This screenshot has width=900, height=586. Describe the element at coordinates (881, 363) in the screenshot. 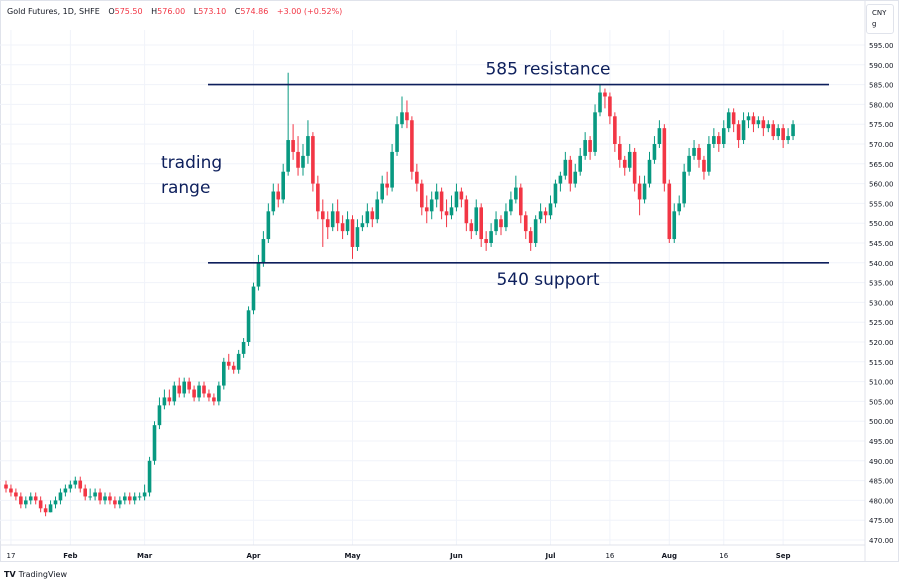

I see `y-tick-label: 515.00` at that location.